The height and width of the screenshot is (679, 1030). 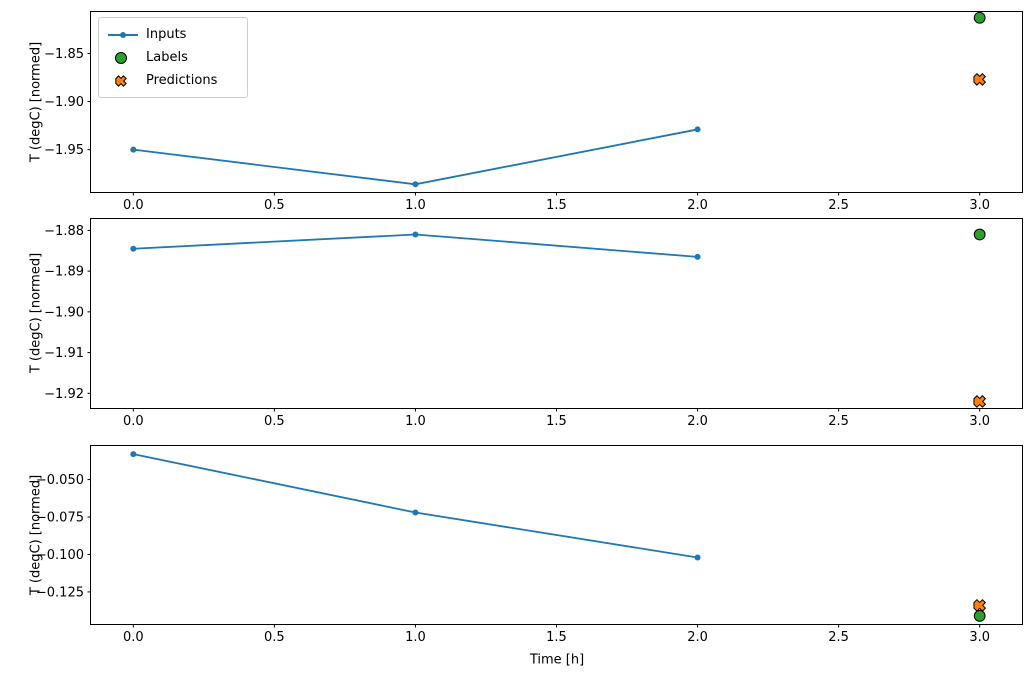 What do you see at coordinates (36, 102) in the screenshot?
I see `y-axis-label-subplot-1: T (degC) [normed]` at bounding box center [36, 102].